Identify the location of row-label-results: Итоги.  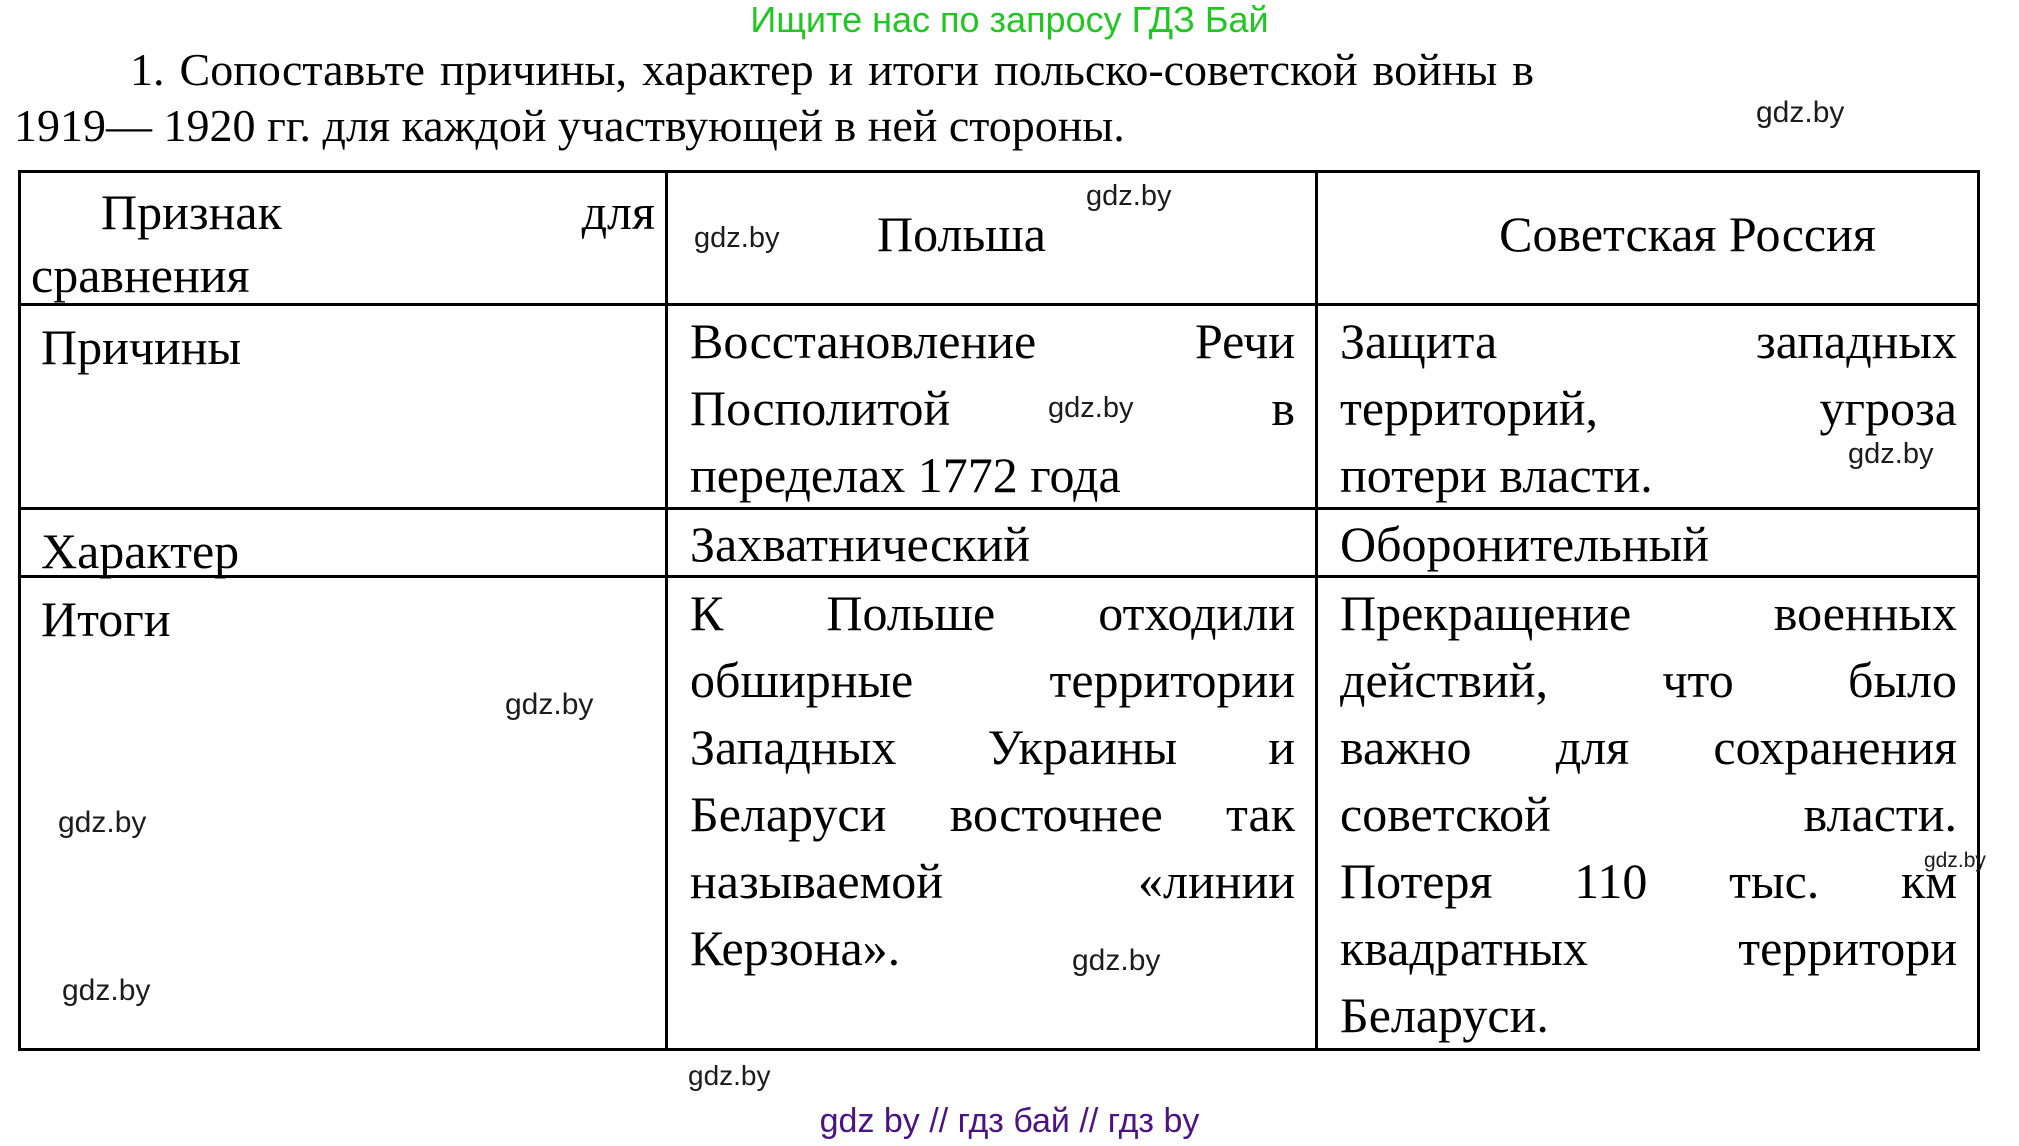
(344, 813).